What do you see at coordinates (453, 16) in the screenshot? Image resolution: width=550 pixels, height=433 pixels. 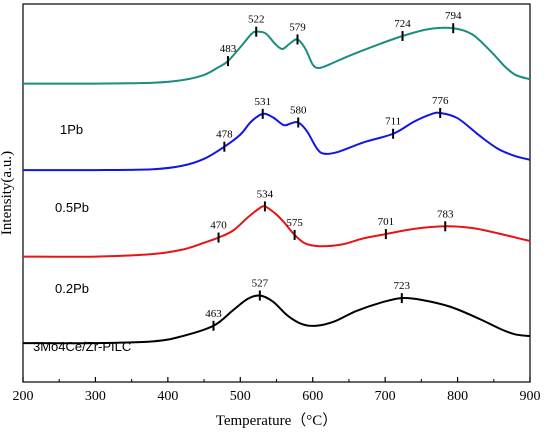 I see `peak-label: 794` at bounding box center [453, 16].